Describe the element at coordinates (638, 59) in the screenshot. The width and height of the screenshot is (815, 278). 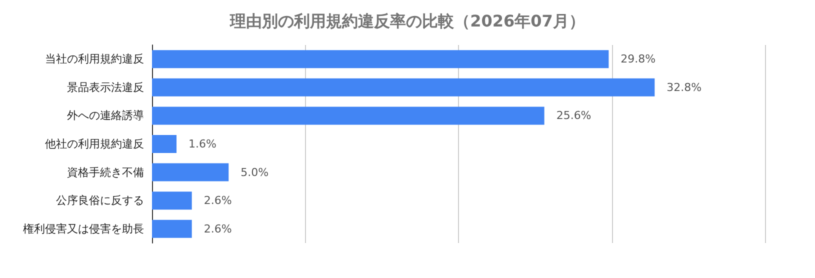
I see `data-label: 29.8%` at that location.